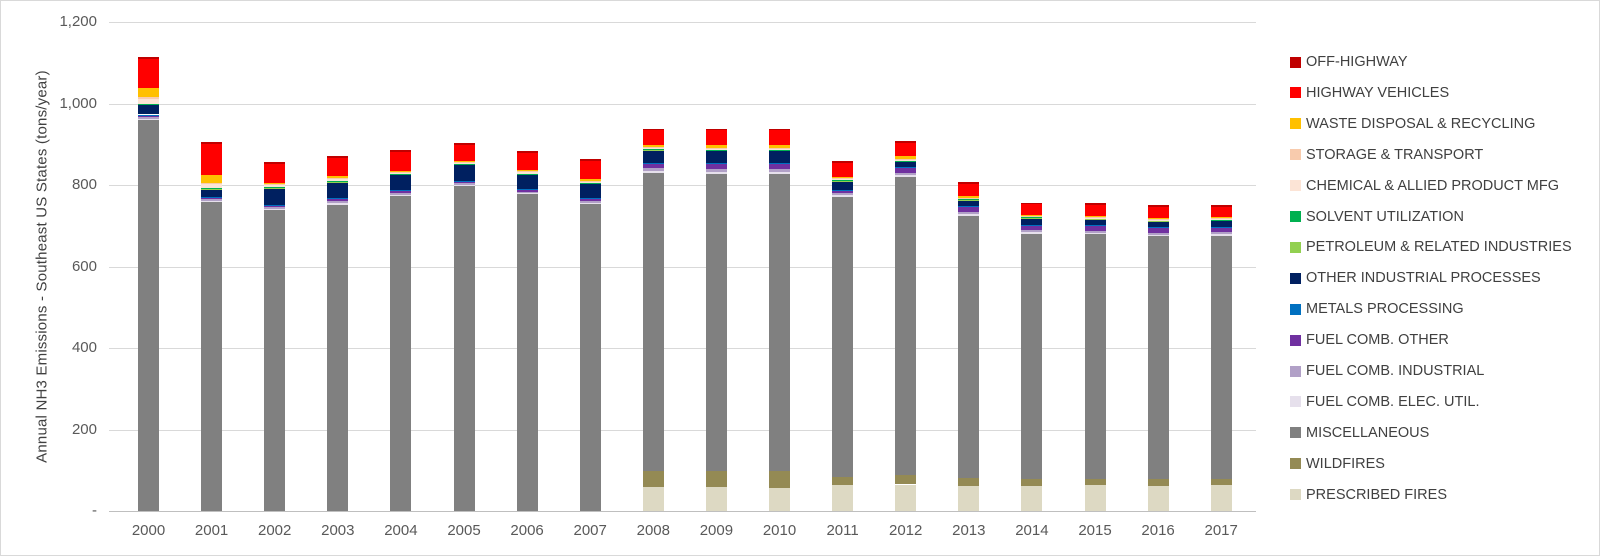  I want to click on legend-label-waste-disposal-recycling: WASTE DISPOSAL & RECYCLING, so click(1421, 123).